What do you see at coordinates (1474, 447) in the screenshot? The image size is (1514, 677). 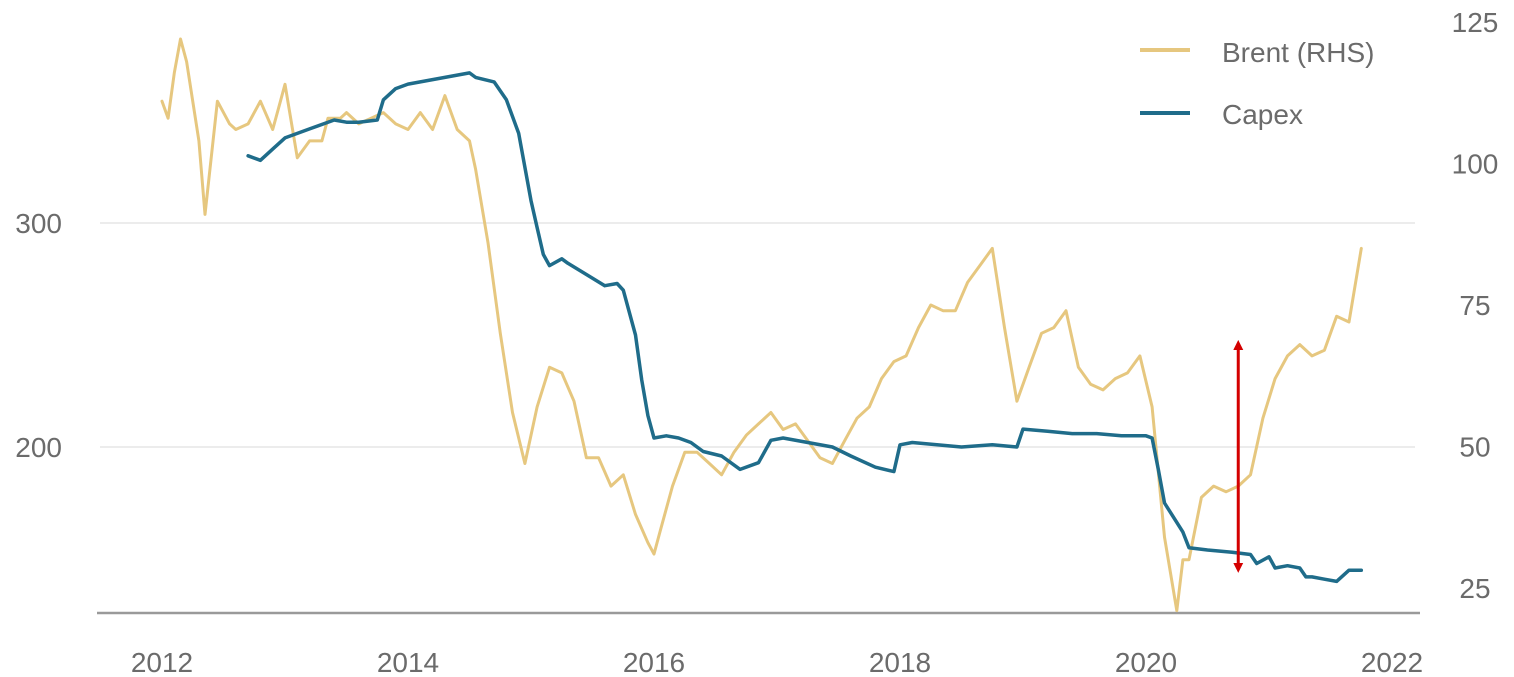 I see `y-right-tick-label-50: 50` at bounding box center [1474, 447].